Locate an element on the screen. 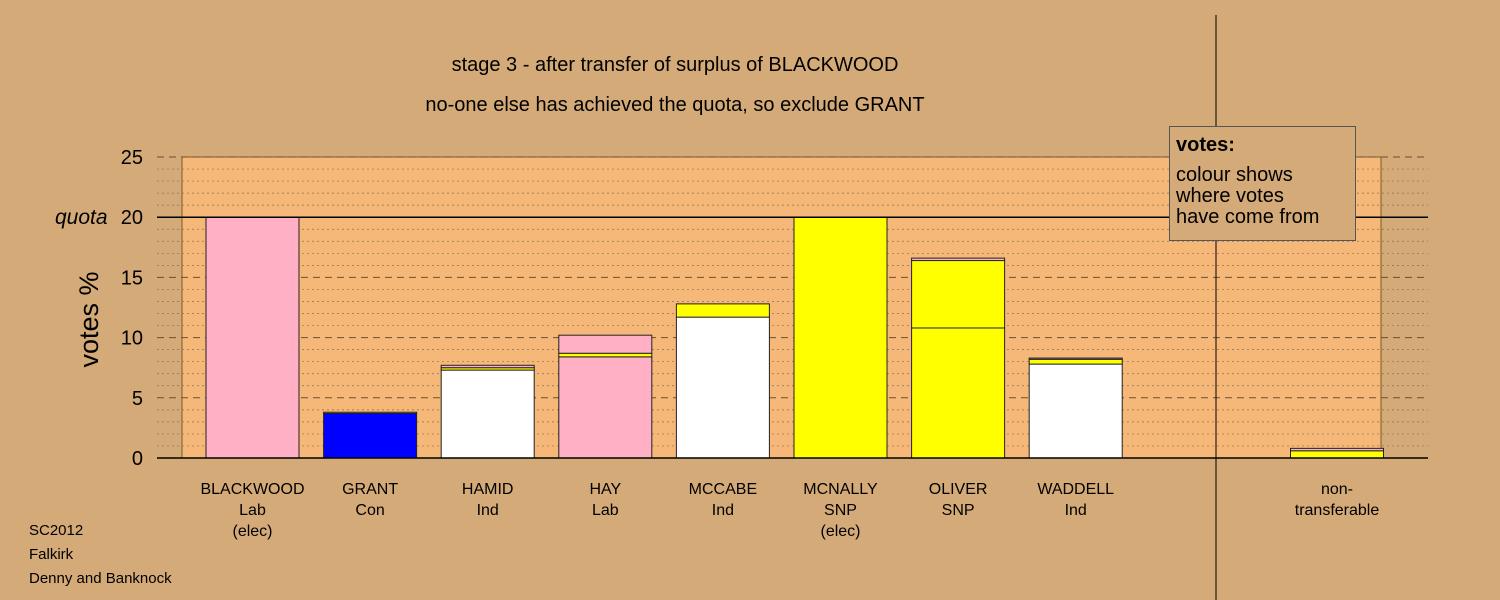  category-label: non- is located at coordinates (1337, 489).